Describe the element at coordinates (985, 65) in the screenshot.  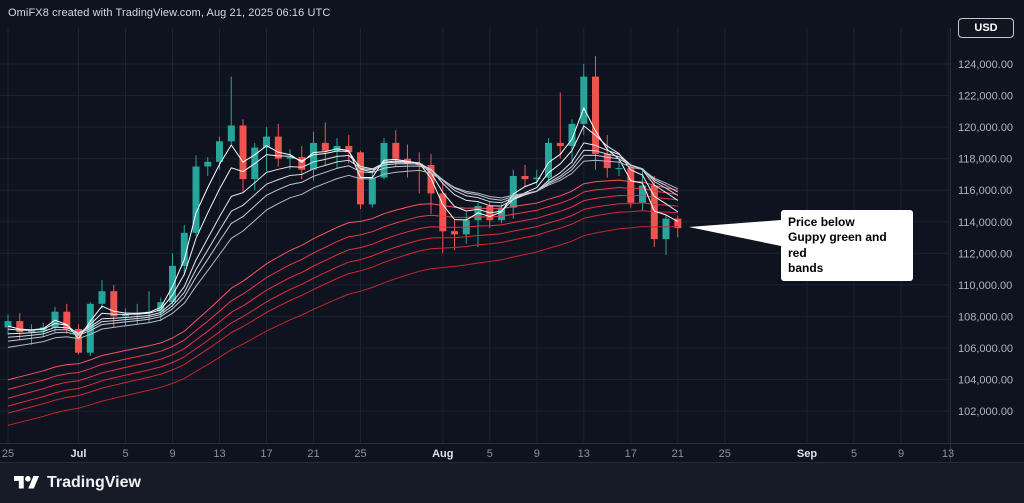
I see `price-tick-label: 124,000.00` at that location.